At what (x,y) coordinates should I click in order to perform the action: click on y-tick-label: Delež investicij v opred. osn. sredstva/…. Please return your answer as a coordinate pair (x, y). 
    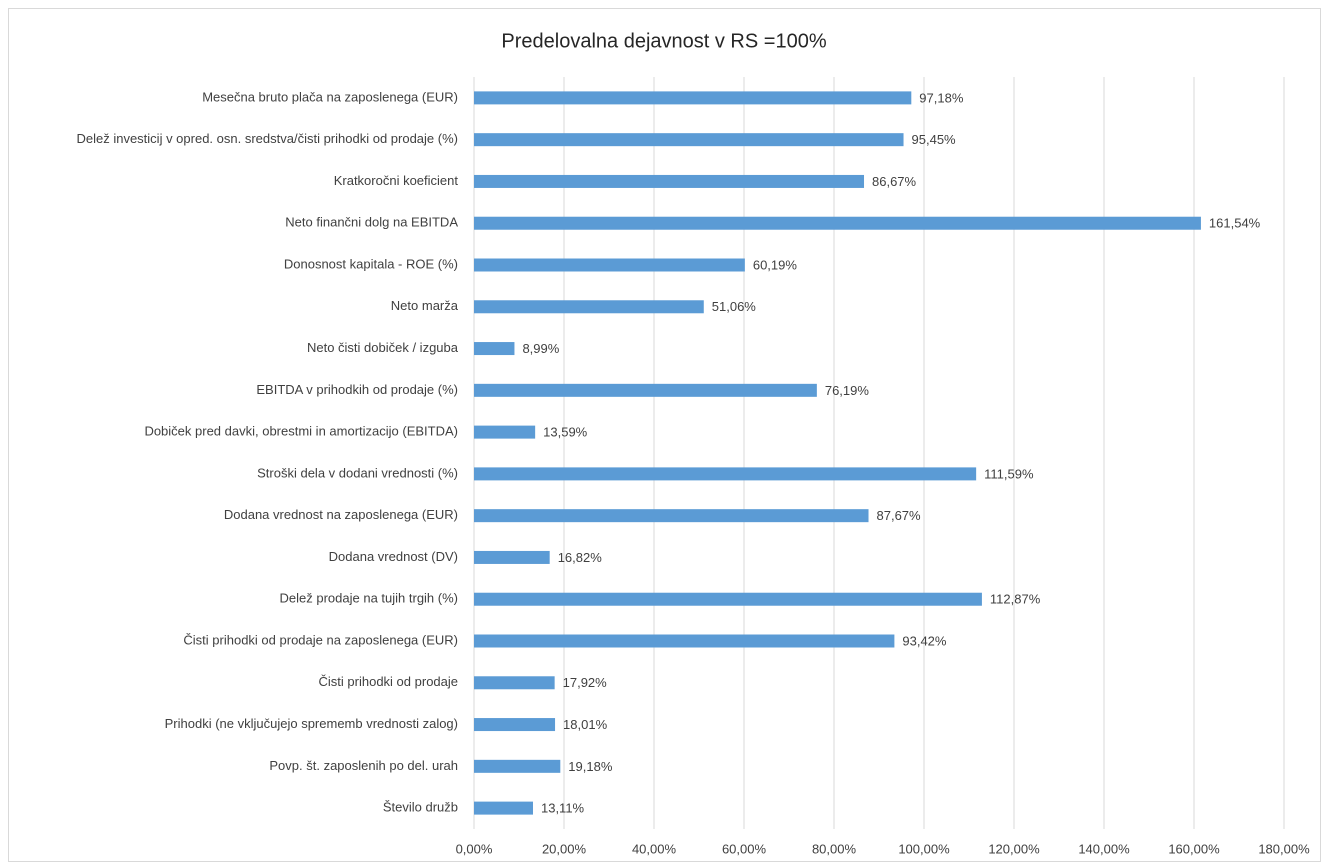
    Looking at the image, I should click on (267, 138).